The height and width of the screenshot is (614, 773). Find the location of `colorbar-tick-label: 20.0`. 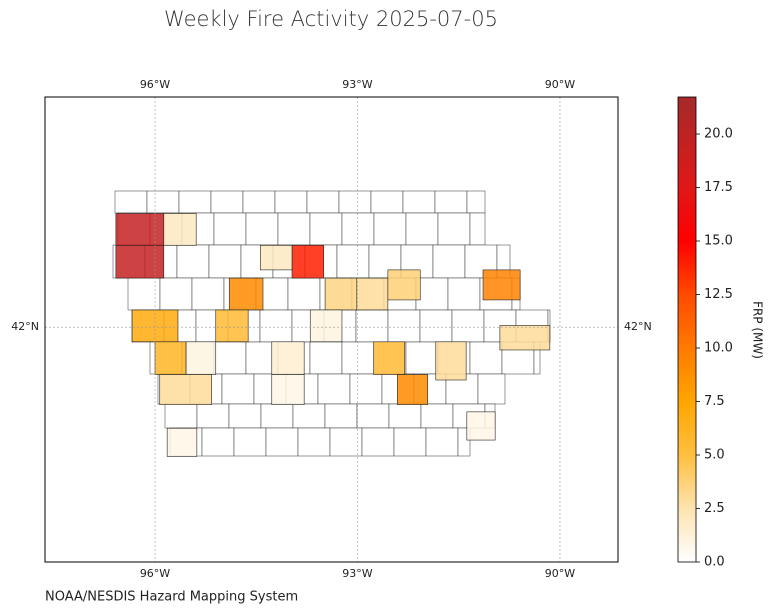

colorbar-tick-label: 20.0 is located at coordinates (718, 134).